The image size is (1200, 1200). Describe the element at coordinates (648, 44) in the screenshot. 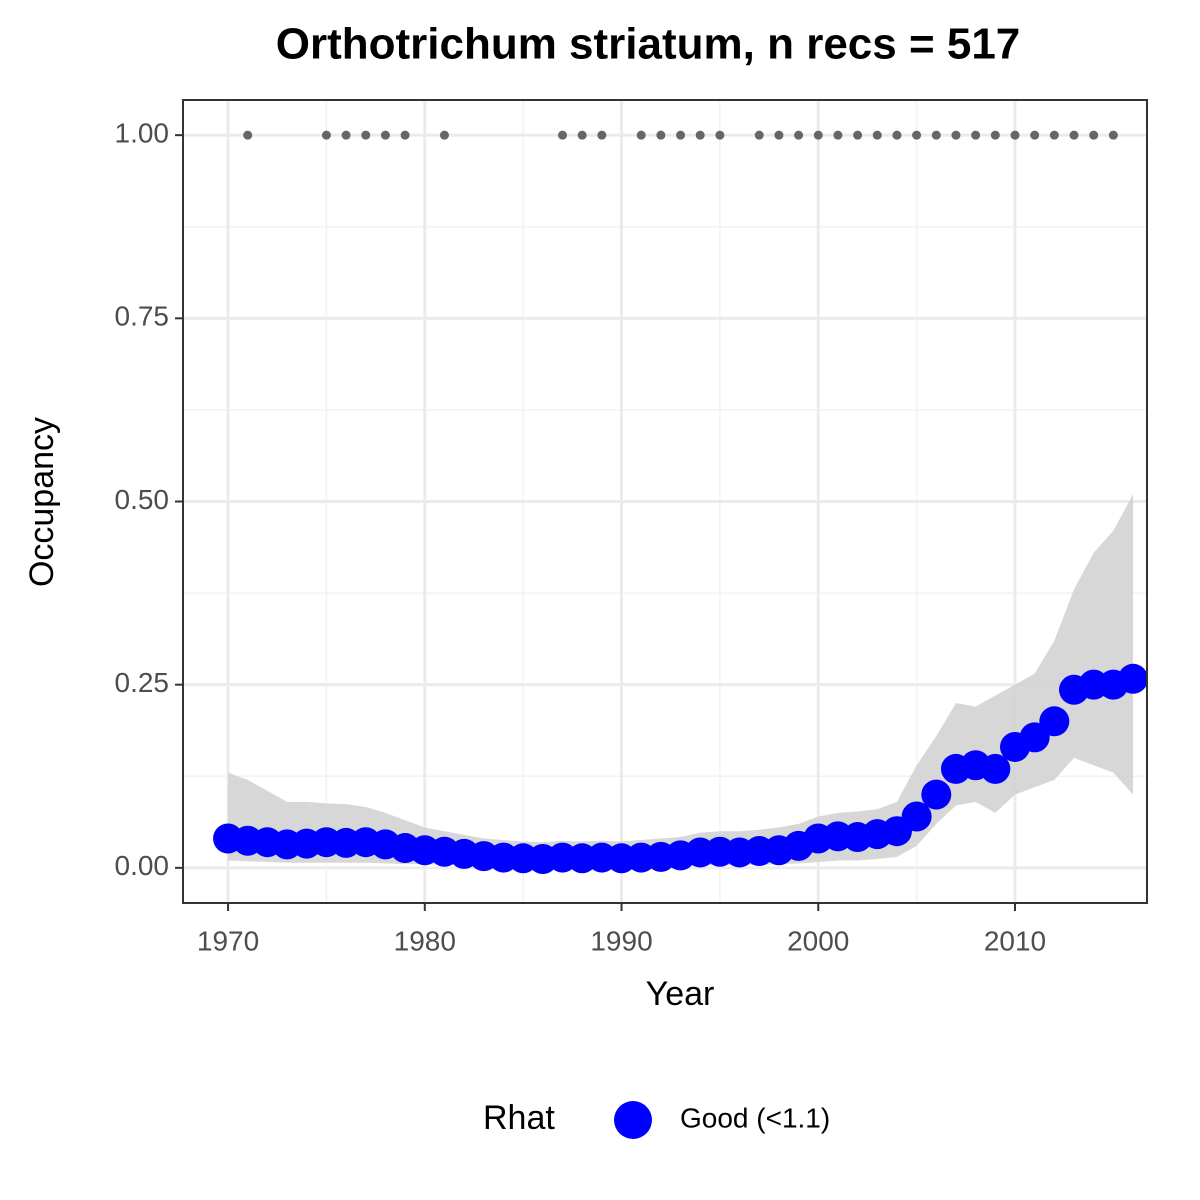

I see `chart-title: Orthotrichum striatum, n recs = 517` at that location.